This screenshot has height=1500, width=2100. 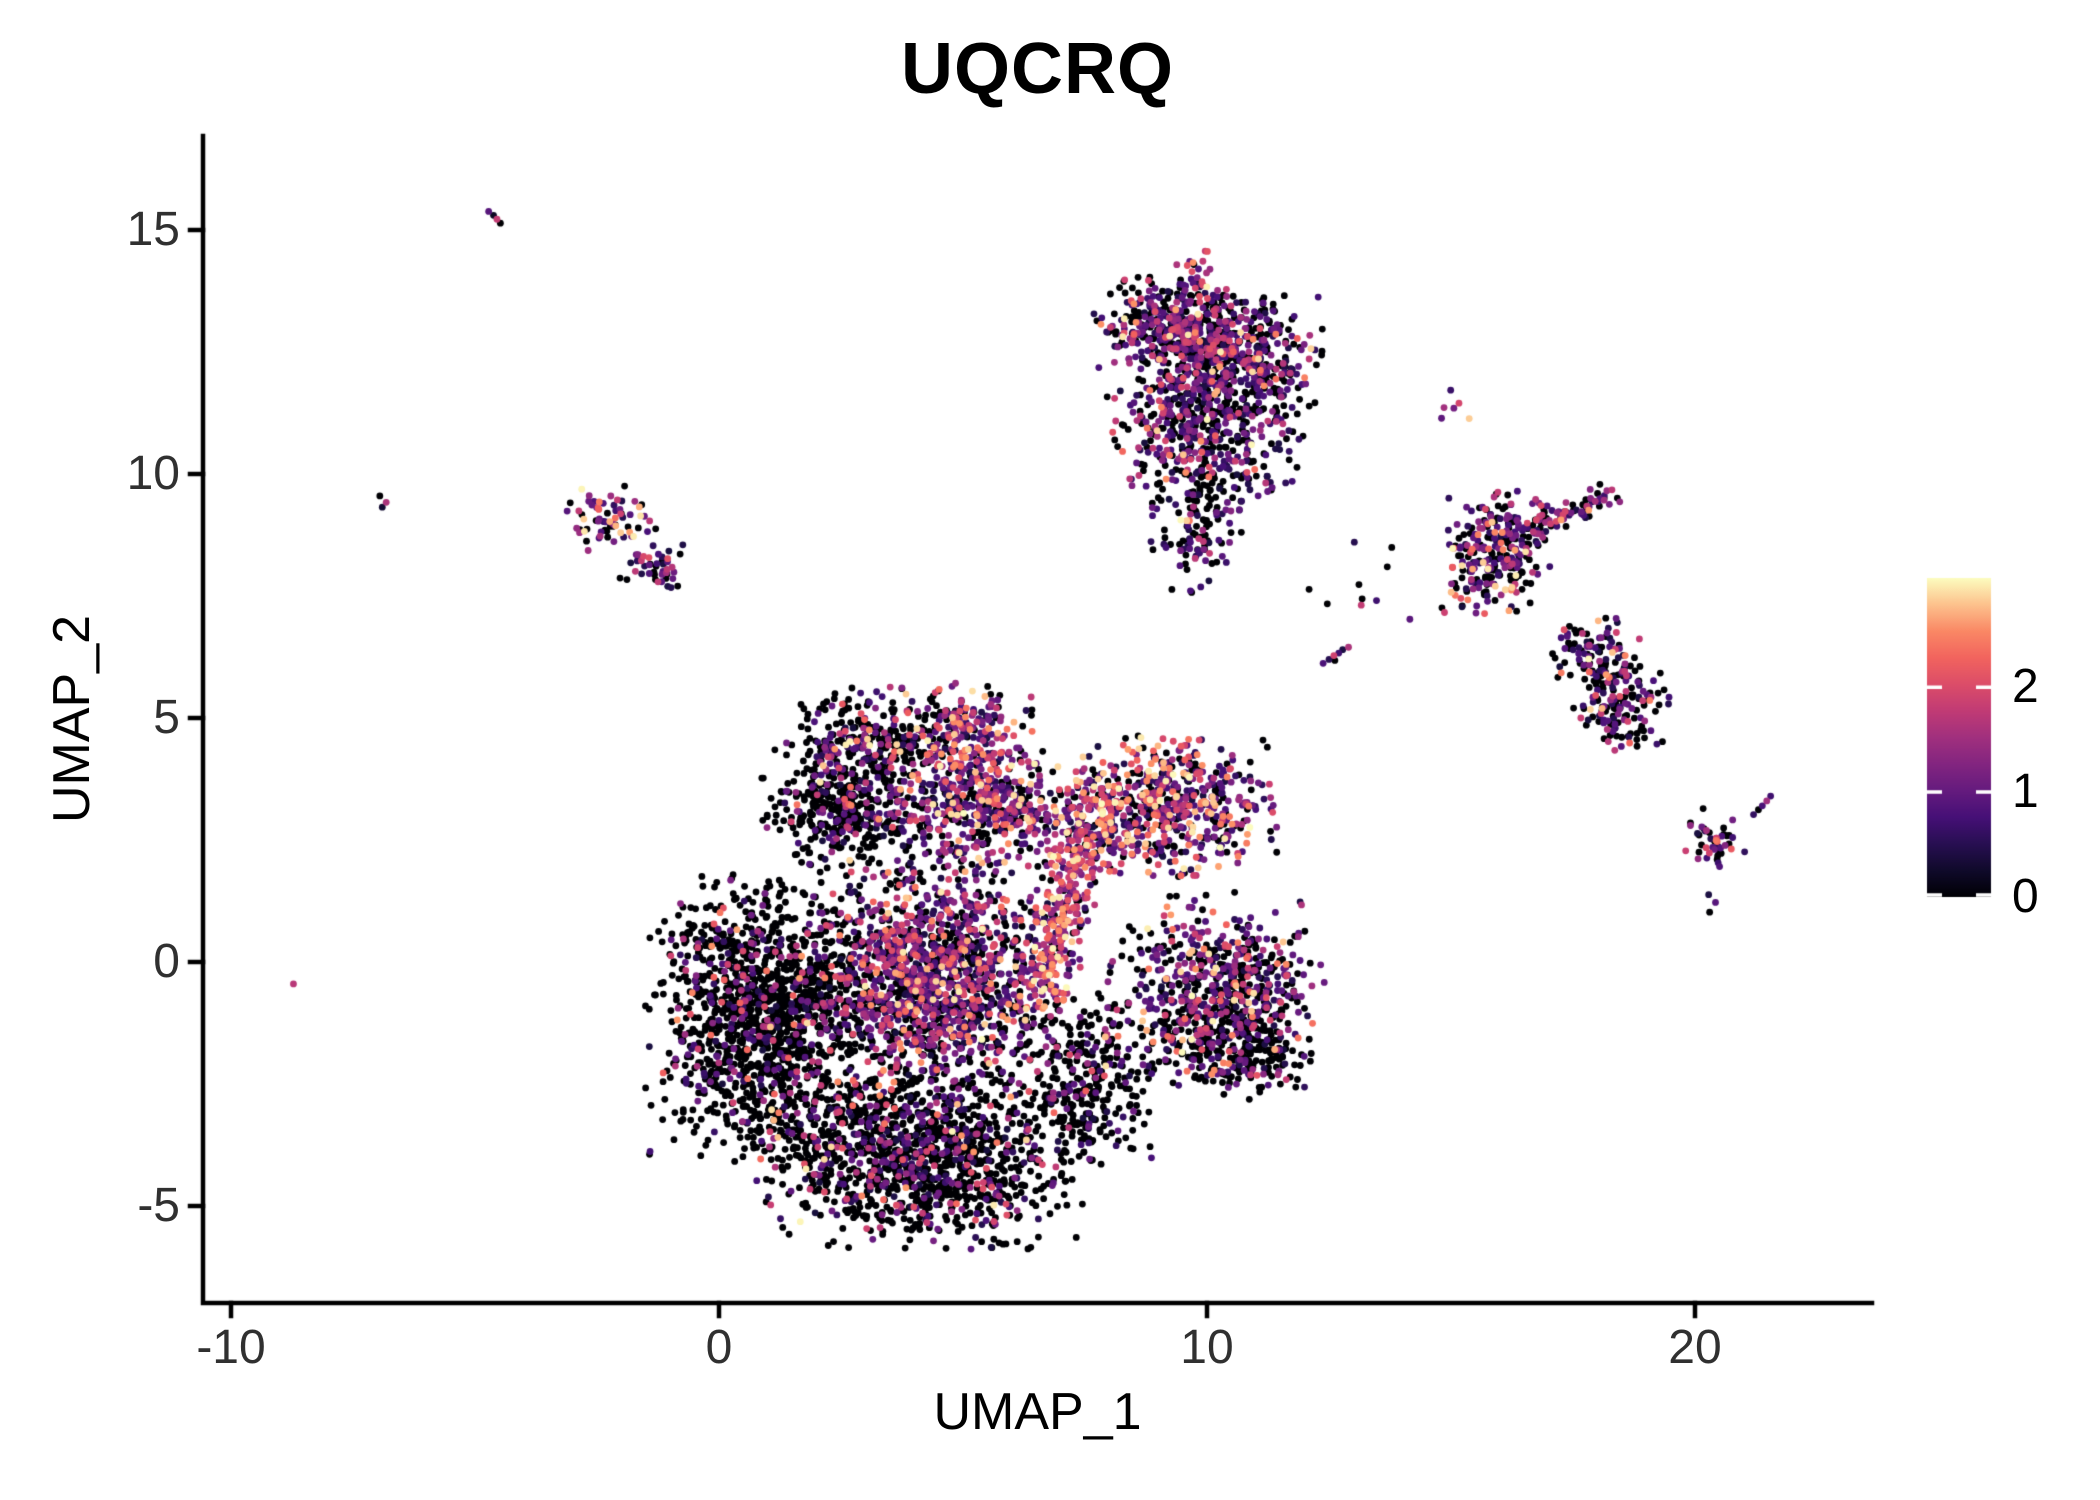 I want to click on colorbar-tick-label: 1, so click(x=2025, y=792).